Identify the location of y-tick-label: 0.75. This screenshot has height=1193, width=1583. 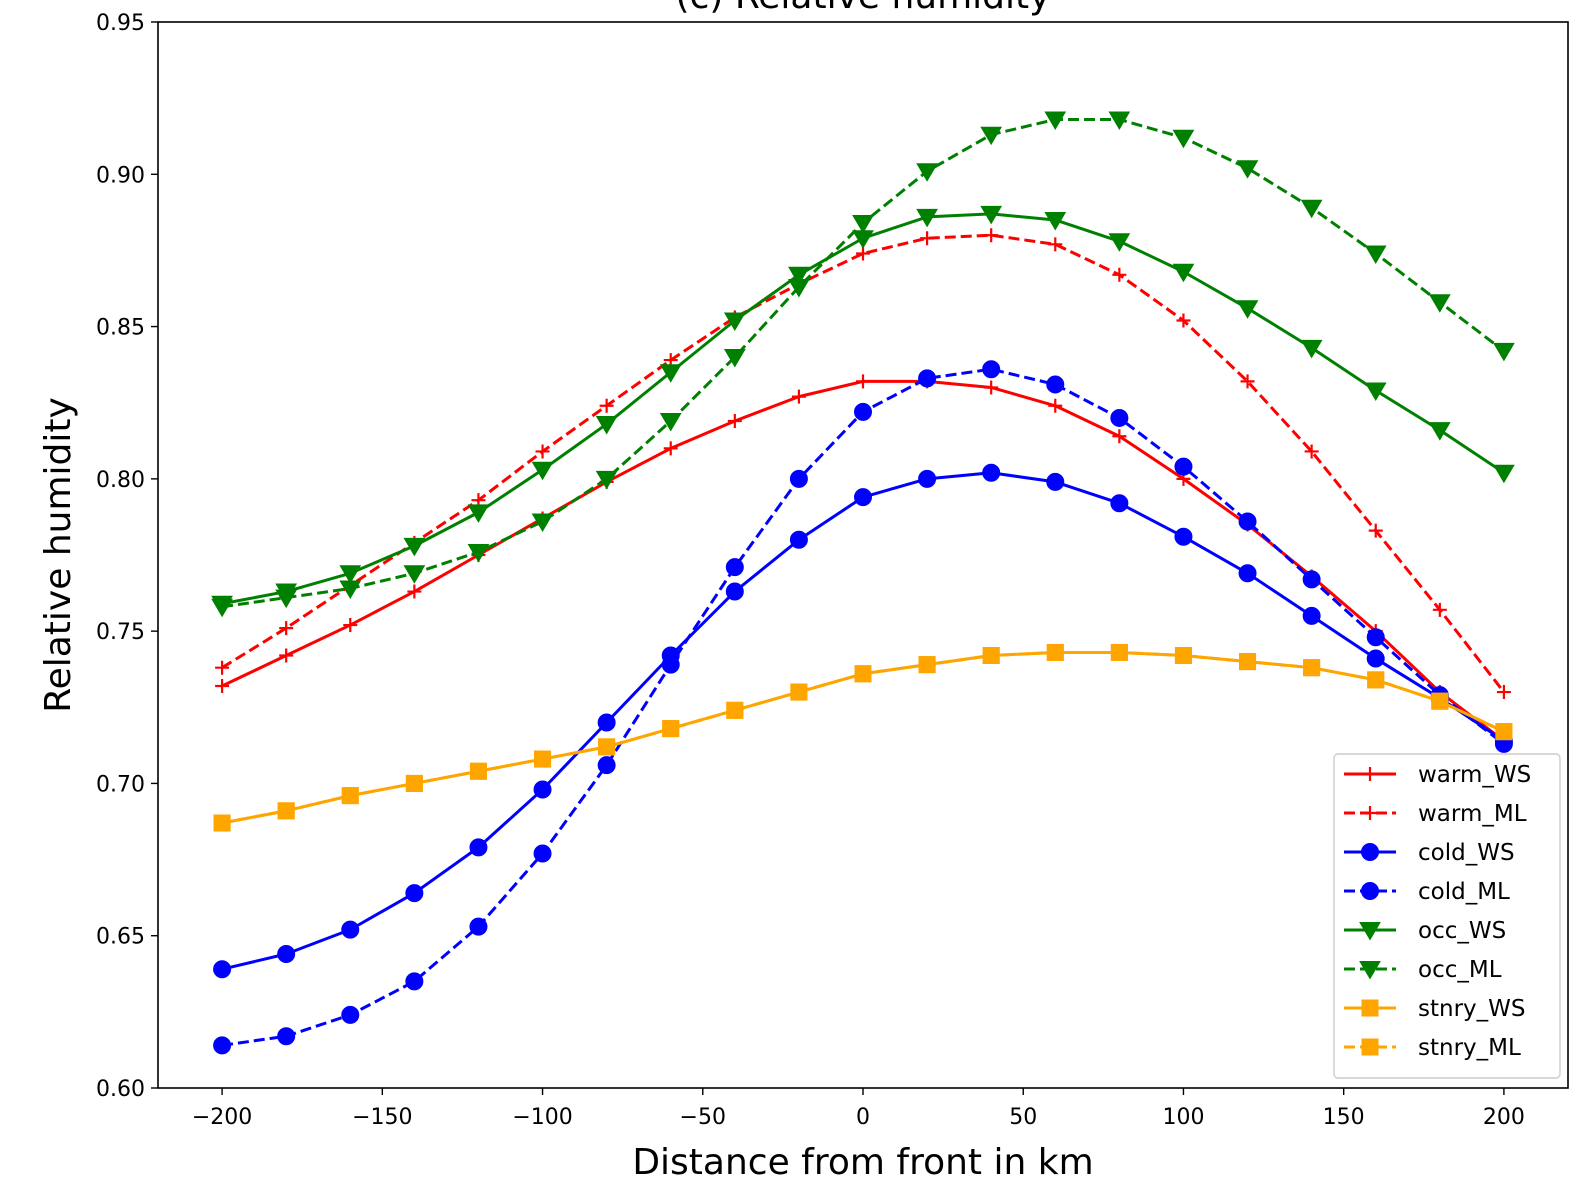
(120, 632).